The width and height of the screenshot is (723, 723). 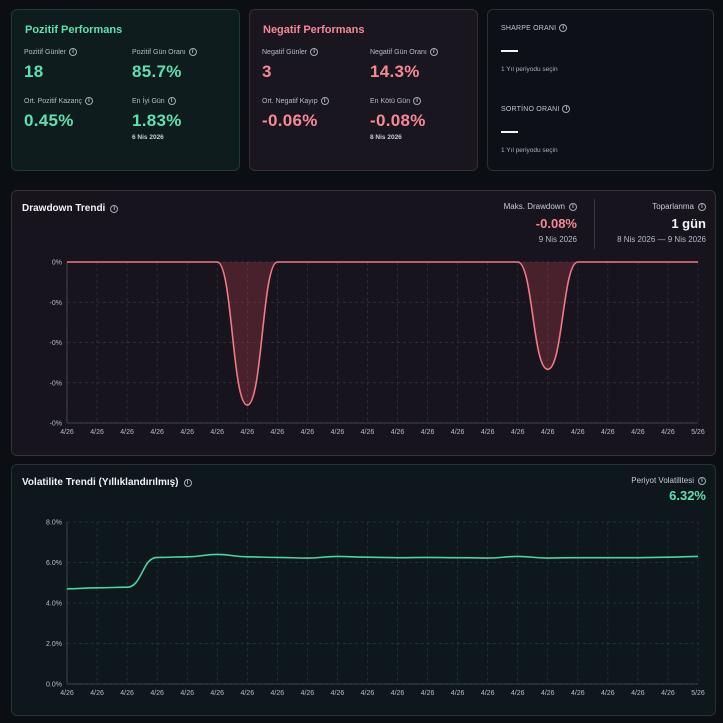 What do you see at coordinates (390, 101) in the screenshot?
I see `worst-day-label: En Kötü Gün` at bounding box center [390, 101].